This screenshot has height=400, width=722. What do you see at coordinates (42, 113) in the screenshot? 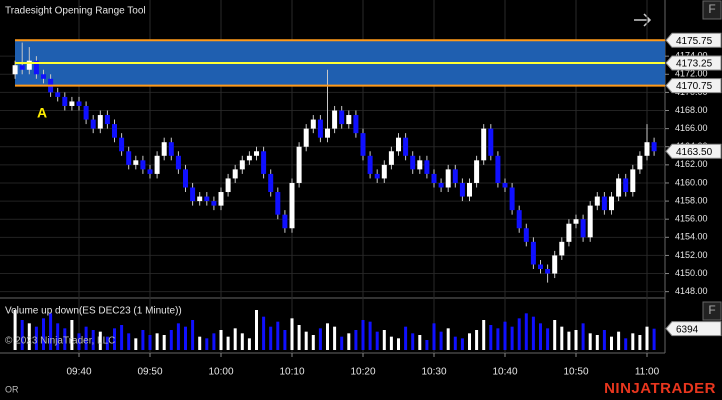
I see `annotation: A` at bounding box center [42, 113].